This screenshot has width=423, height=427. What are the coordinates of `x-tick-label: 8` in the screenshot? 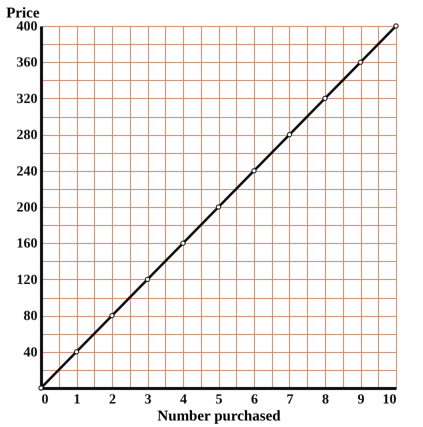 It's located at (325, 400).